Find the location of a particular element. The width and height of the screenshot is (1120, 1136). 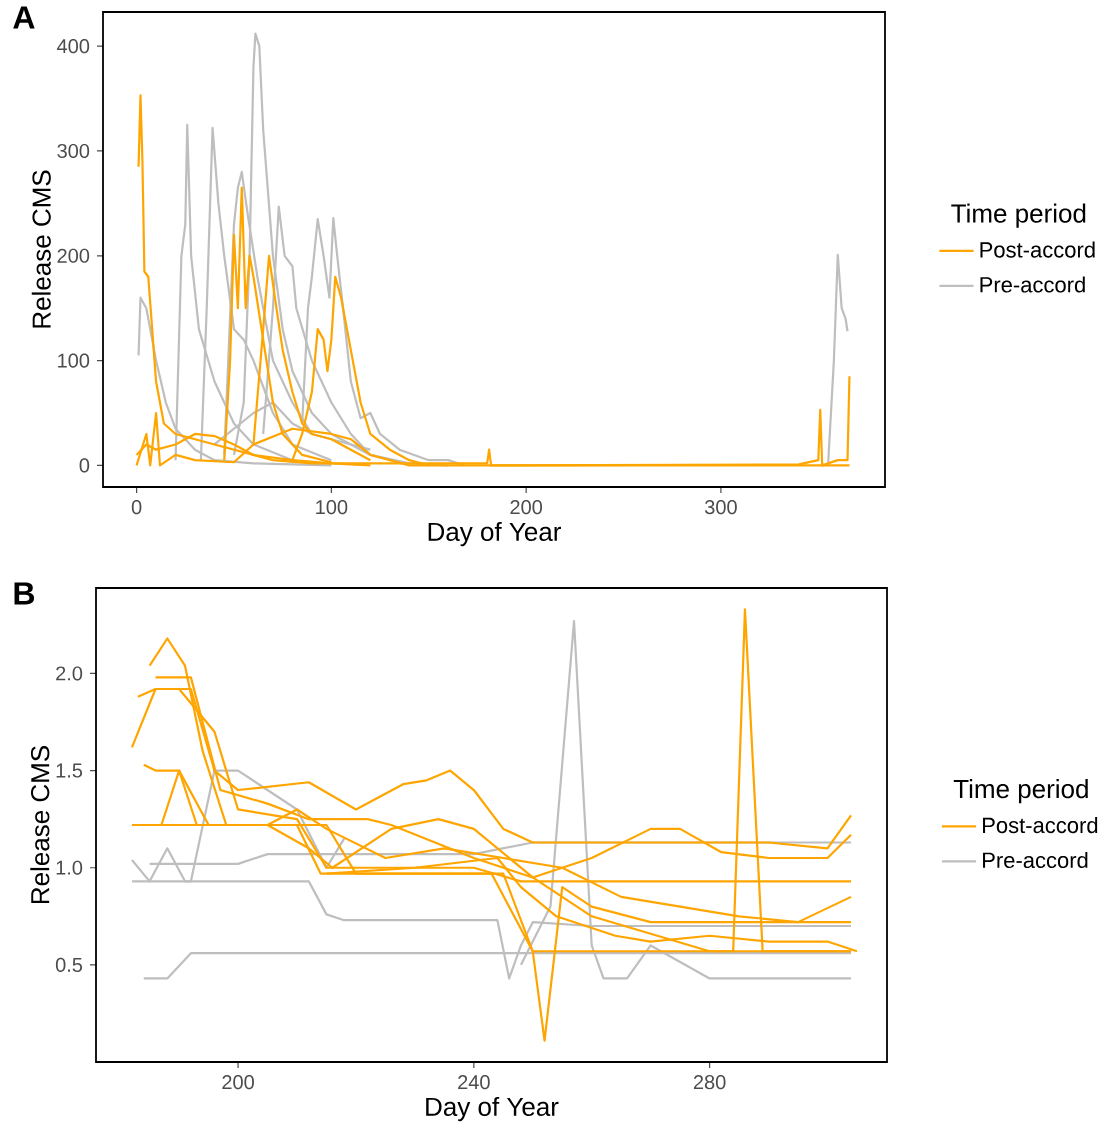

y-tick-label: 200 is located at coordinates (73, 255).